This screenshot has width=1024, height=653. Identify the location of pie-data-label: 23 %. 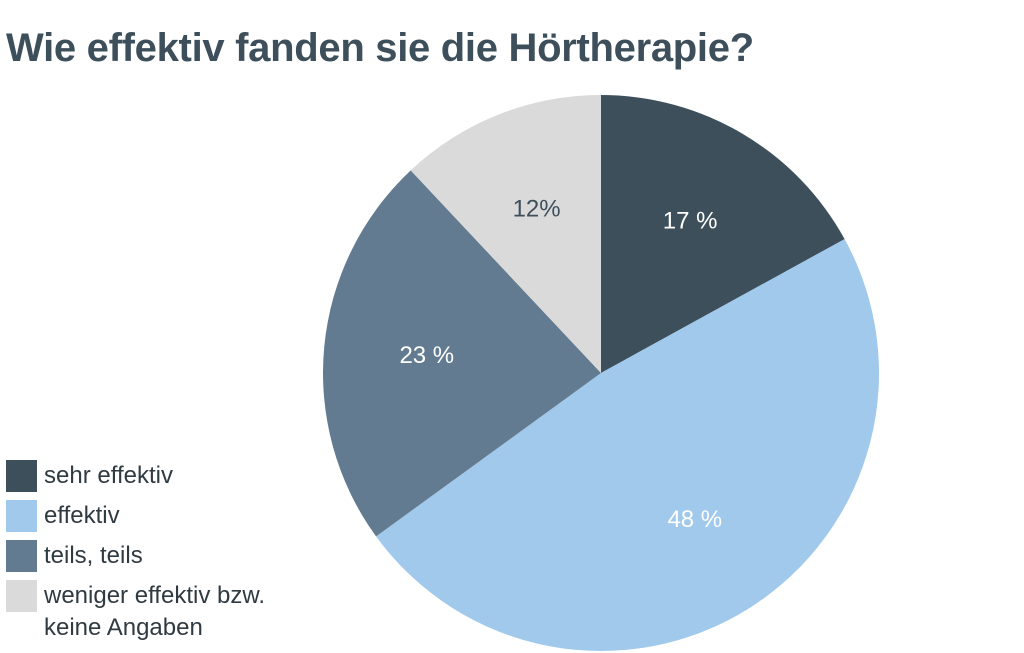
(426, 355).